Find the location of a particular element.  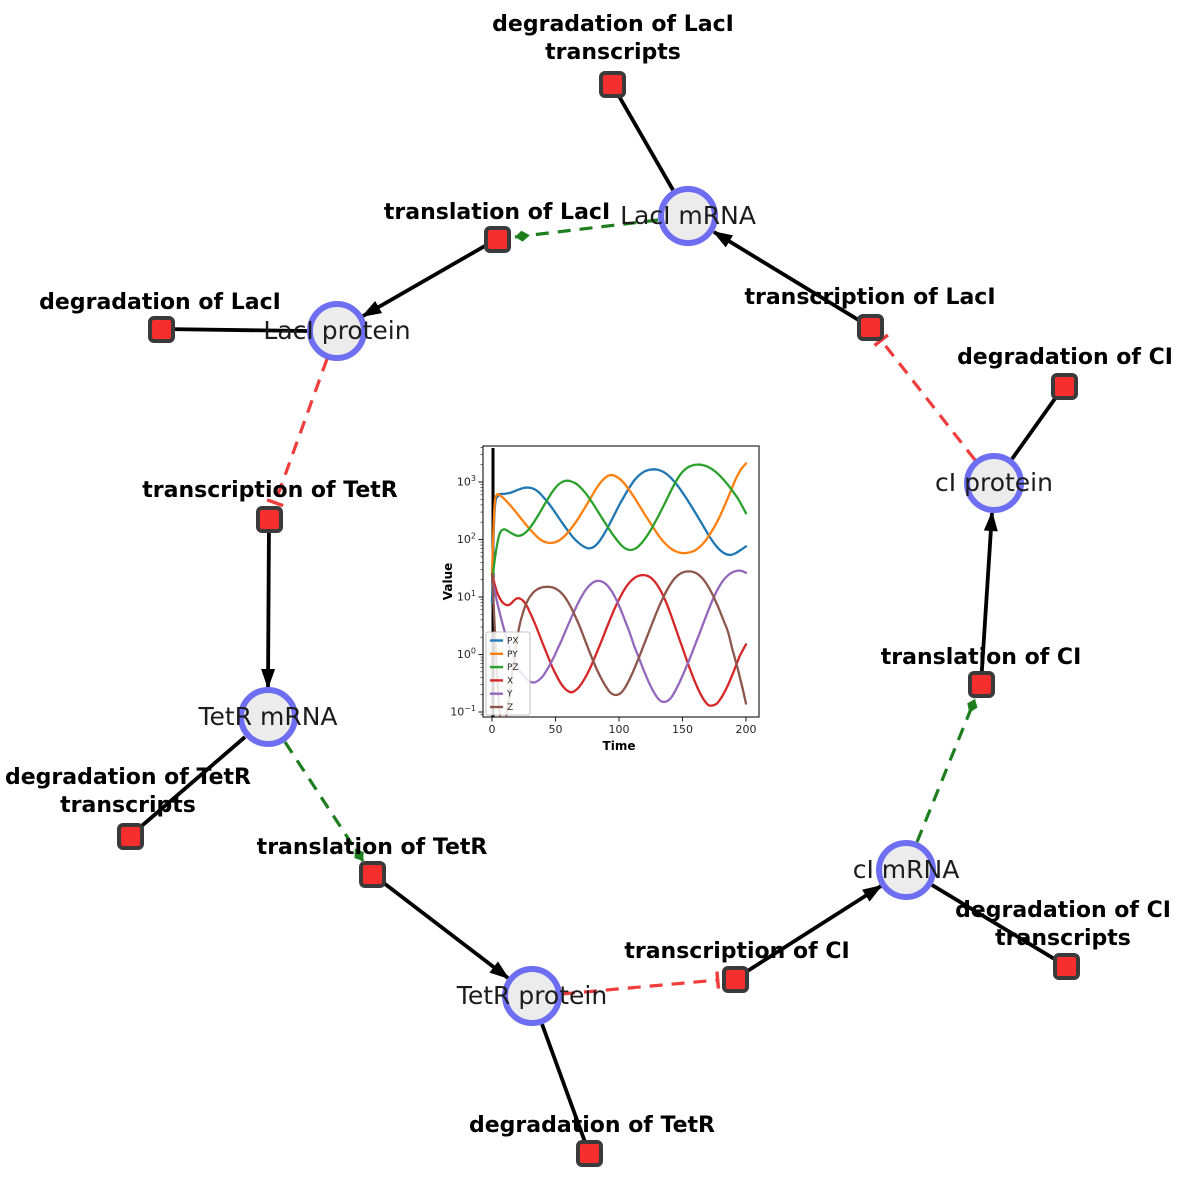

svg-text: X is located at coordinates (510, 681).